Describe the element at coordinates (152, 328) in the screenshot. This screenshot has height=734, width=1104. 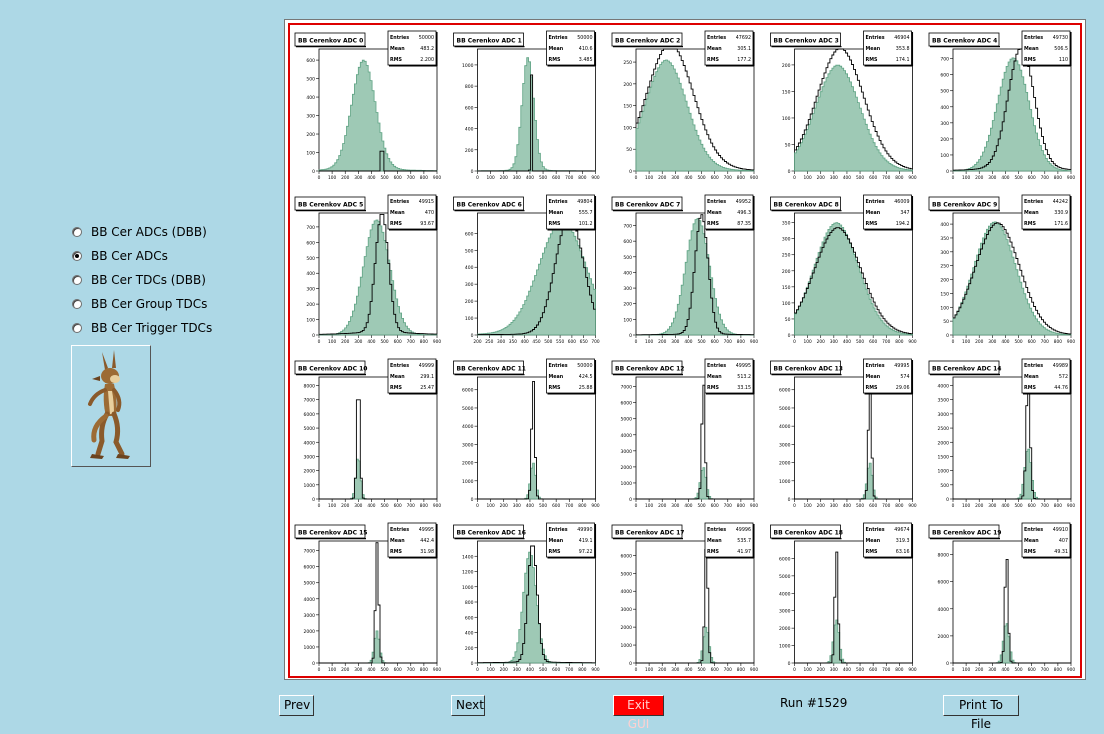
I see `option-label: BB Cer Trigger TDCs` at that location.